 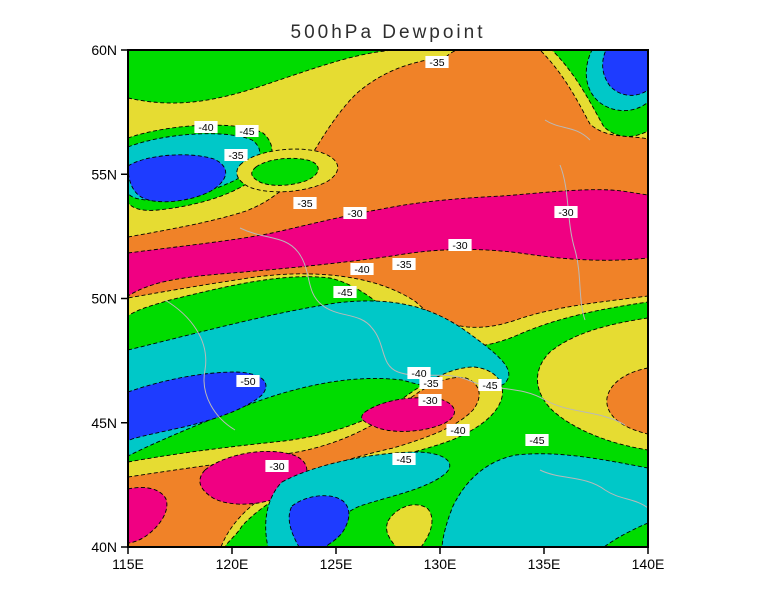 I want to click on contour-region-lower-magenta-edge, so click(x=148, y=515).